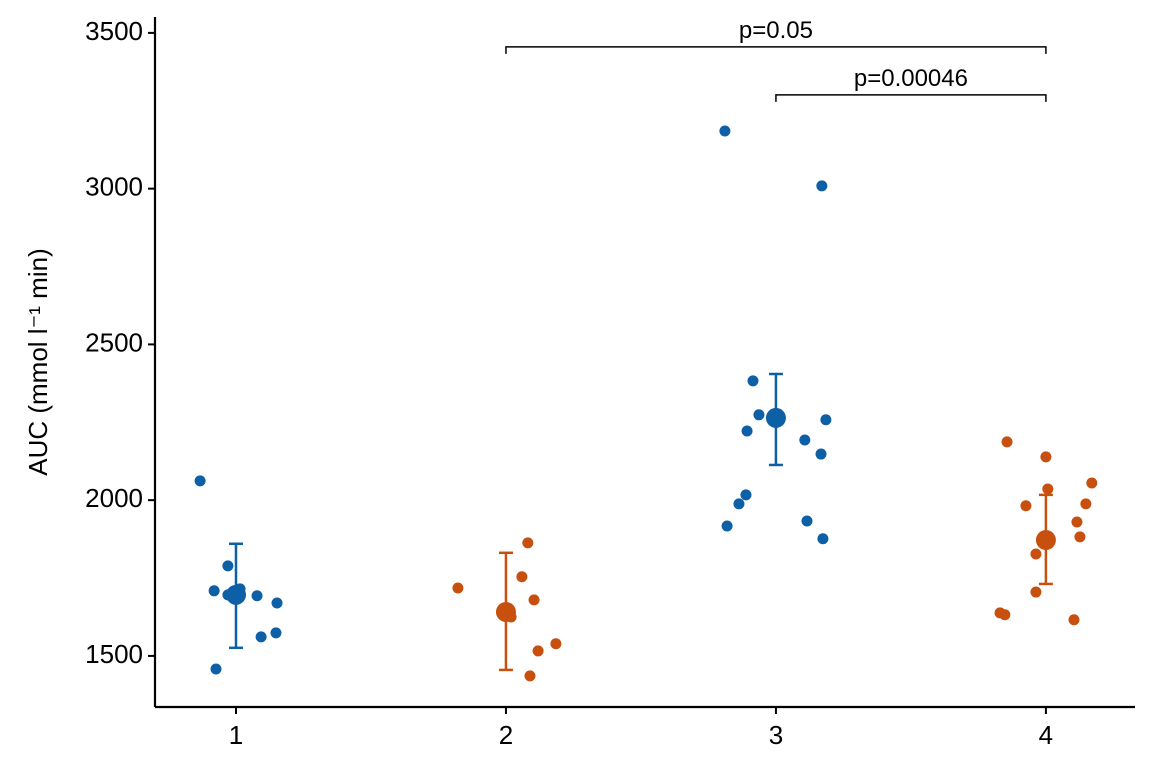  I want to click on y-tick-label: 3000, so click(114, 187).